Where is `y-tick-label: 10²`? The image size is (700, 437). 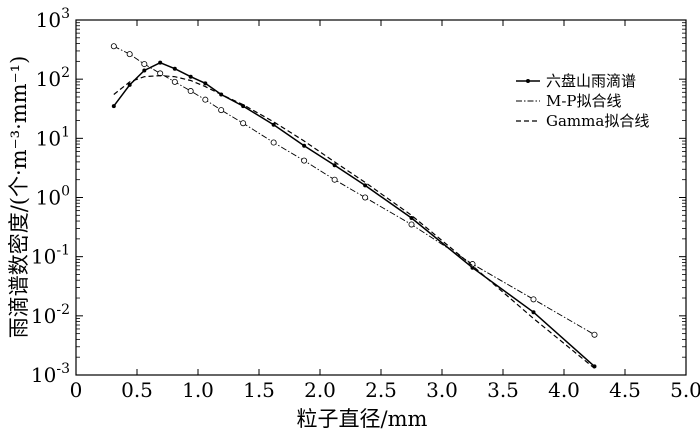
y-tick-label: 10² is located at coordinates (53, 78).